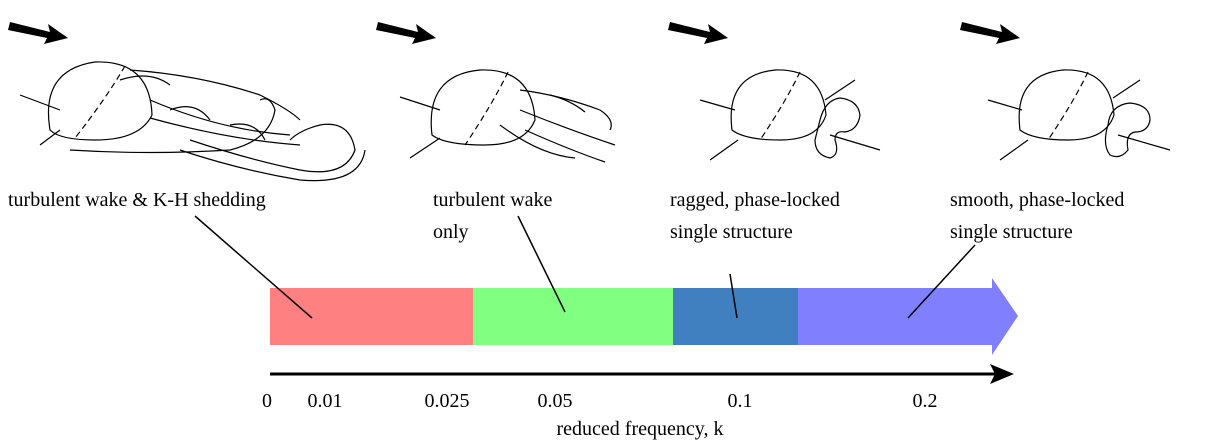 This screenshot has width=1207, height=442. Describe the element at coordinates (1079, 115) in the screenshot. I see `sketch-smooth` at that location.